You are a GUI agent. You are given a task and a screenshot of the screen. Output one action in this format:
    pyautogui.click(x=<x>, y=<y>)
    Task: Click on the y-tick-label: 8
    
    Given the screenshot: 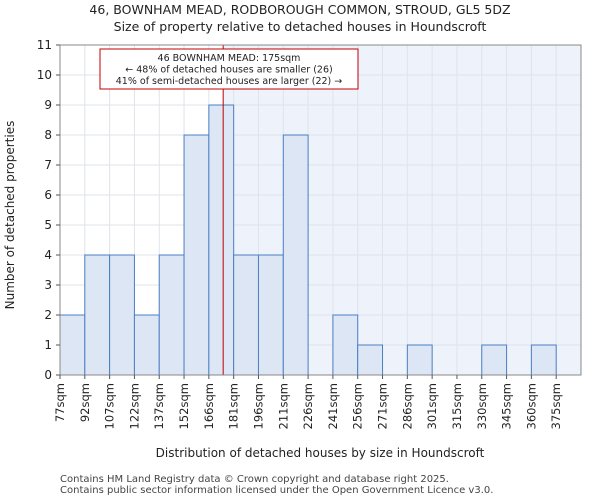 What is the action you would take?
    pyautogui.click(x=48, y=135)
    